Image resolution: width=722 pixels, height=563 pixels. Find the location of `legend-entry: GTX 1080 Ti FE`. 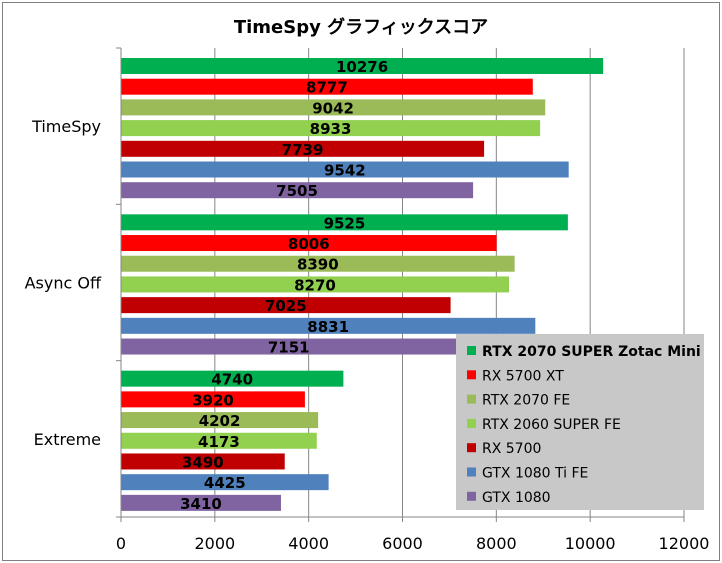

legend-entry: GTX 1080 Ti FE is located at coordinates (535, 474).